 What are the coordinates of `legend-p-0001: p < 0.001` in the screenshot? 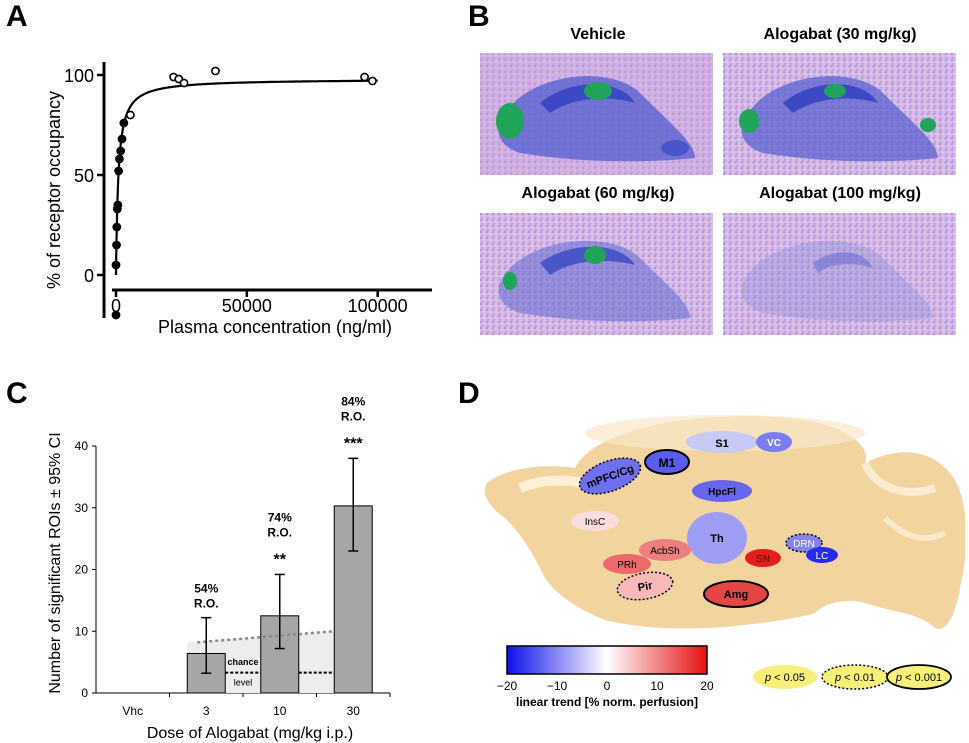 It's located at (919, 677).